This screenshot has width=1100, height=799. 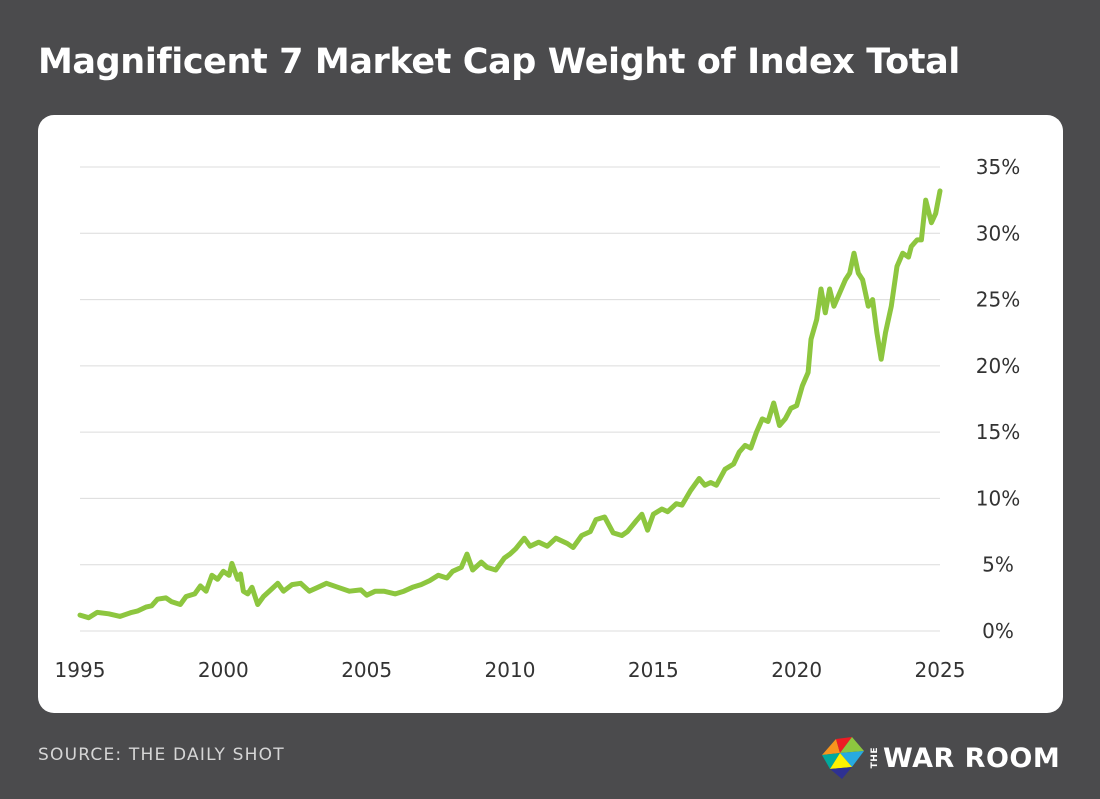 I want to click on war-room-logo-icon, so click(x=843, y=758).